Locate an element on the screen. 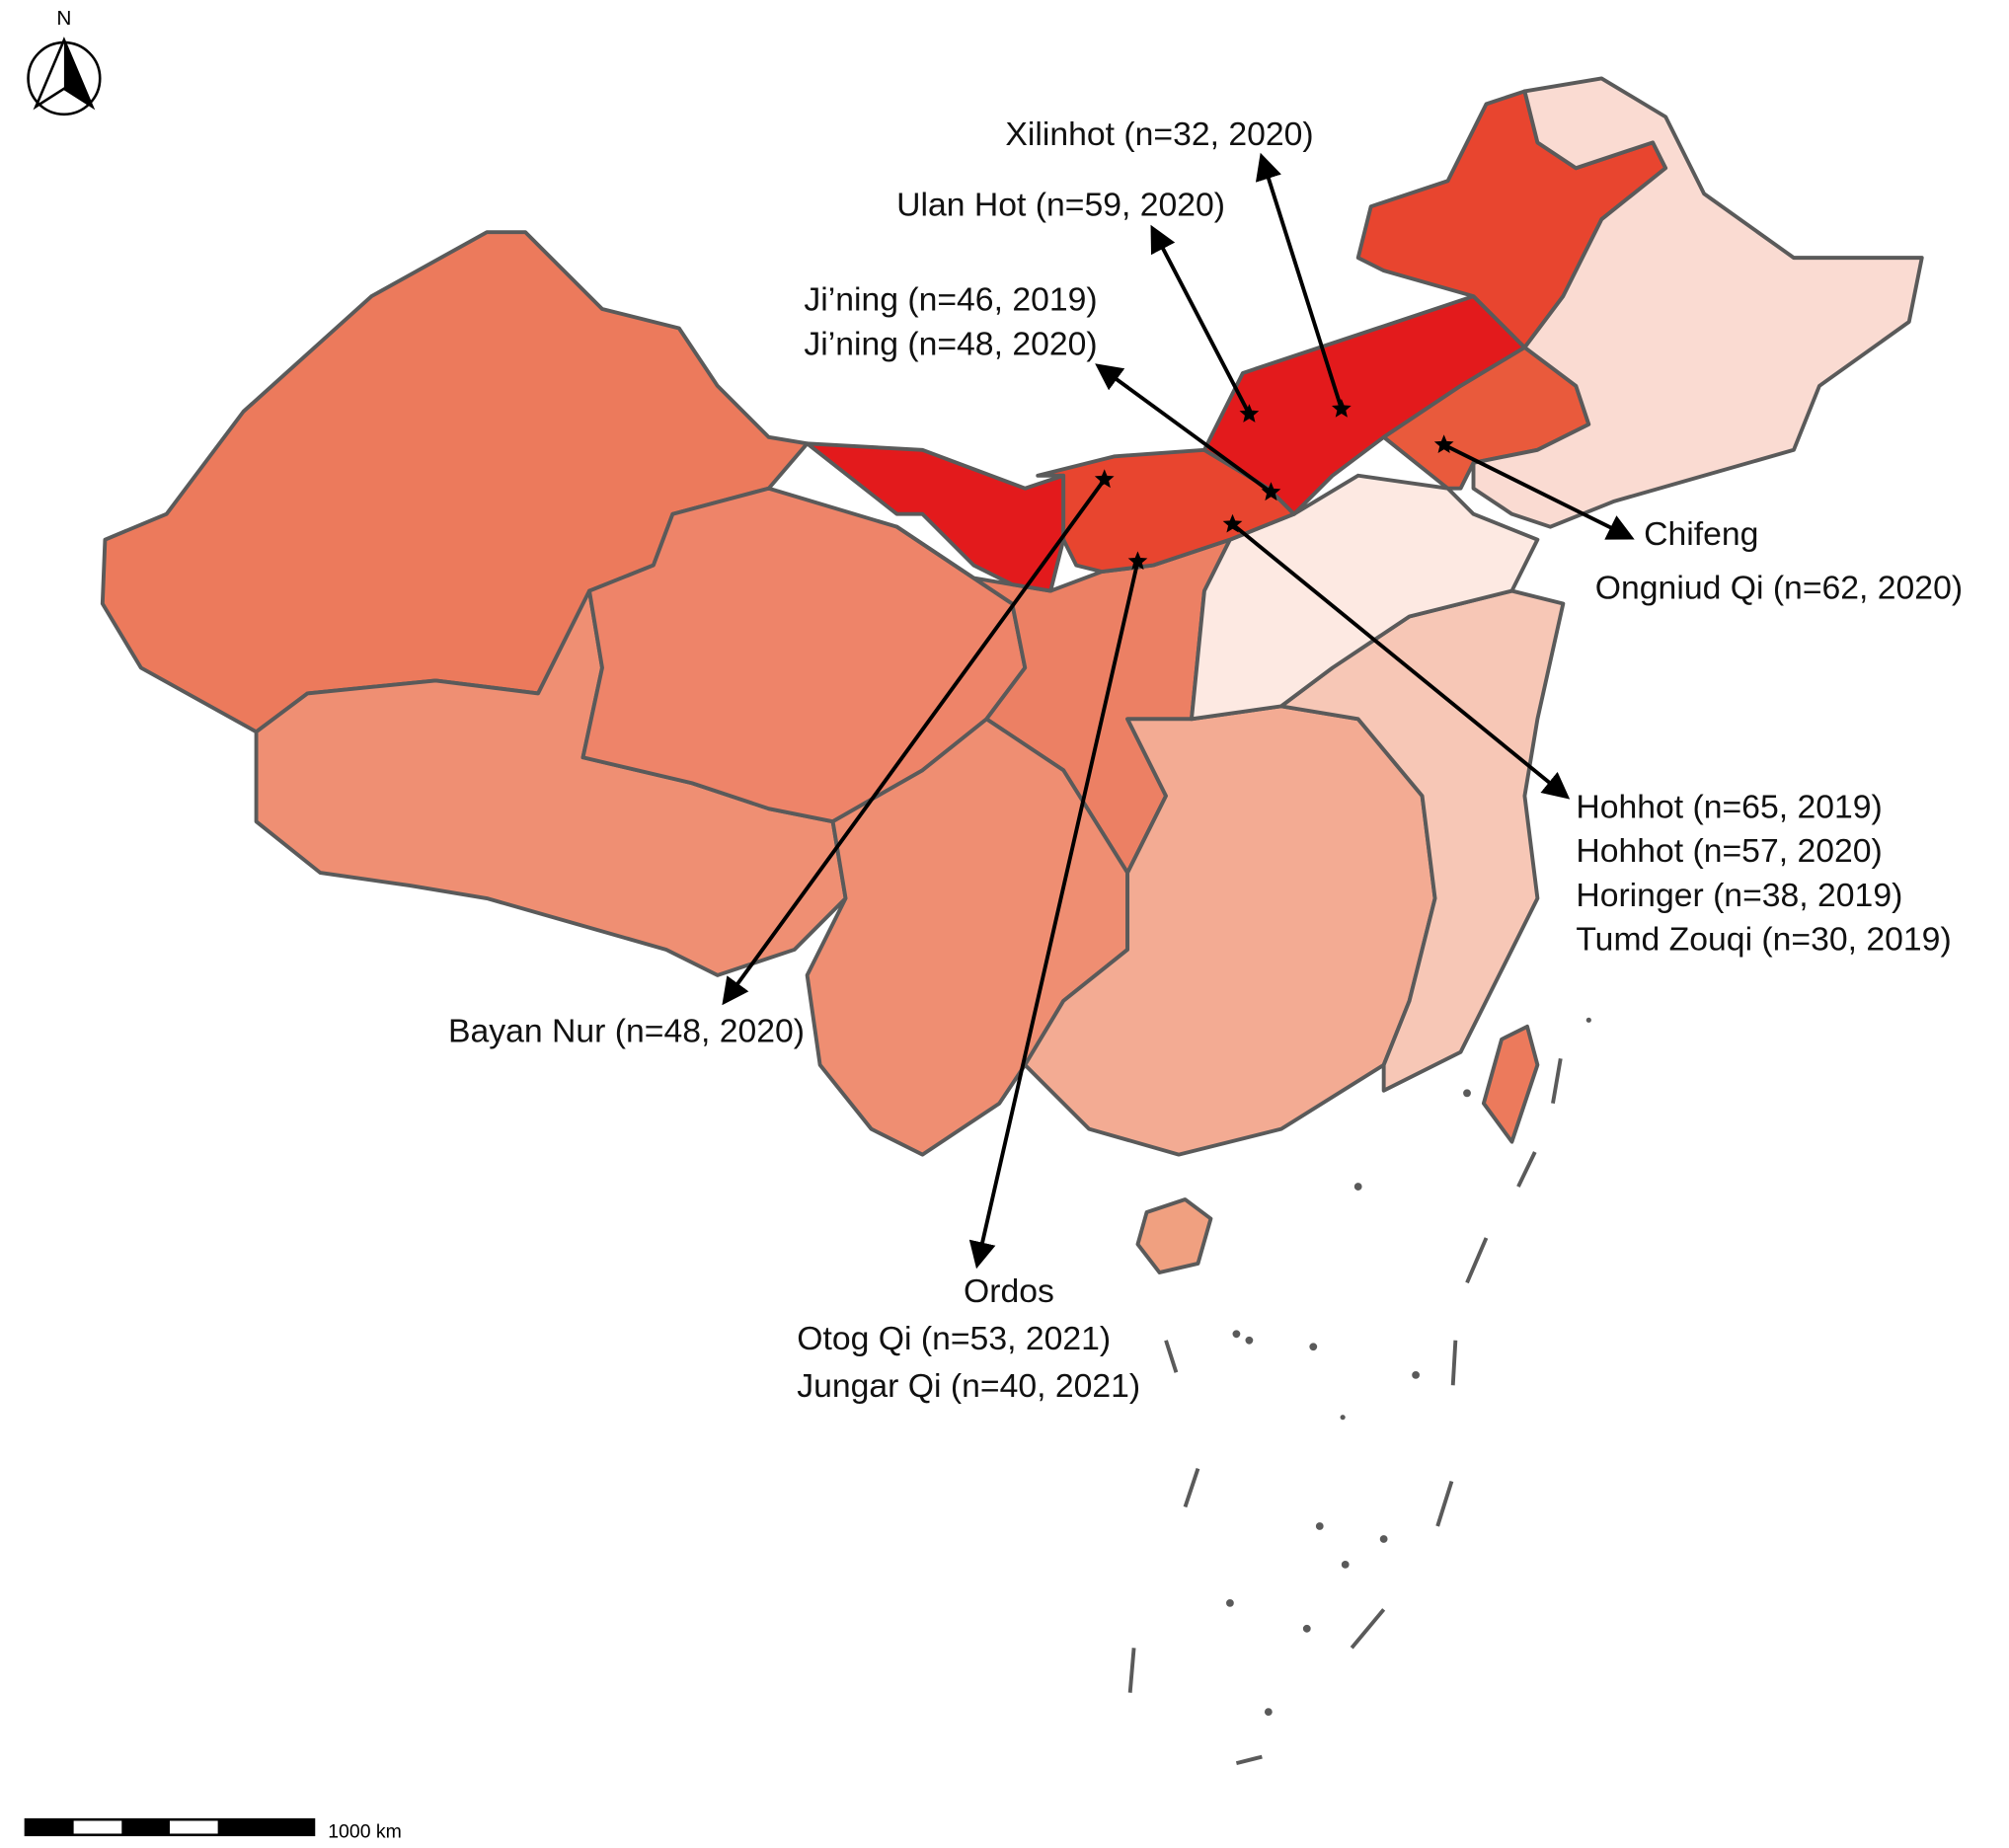 The height and width of the screenshot is (1848, 2009). site-label: Hohhot (n=65, 2019) is located at coordinates (1729, 806).